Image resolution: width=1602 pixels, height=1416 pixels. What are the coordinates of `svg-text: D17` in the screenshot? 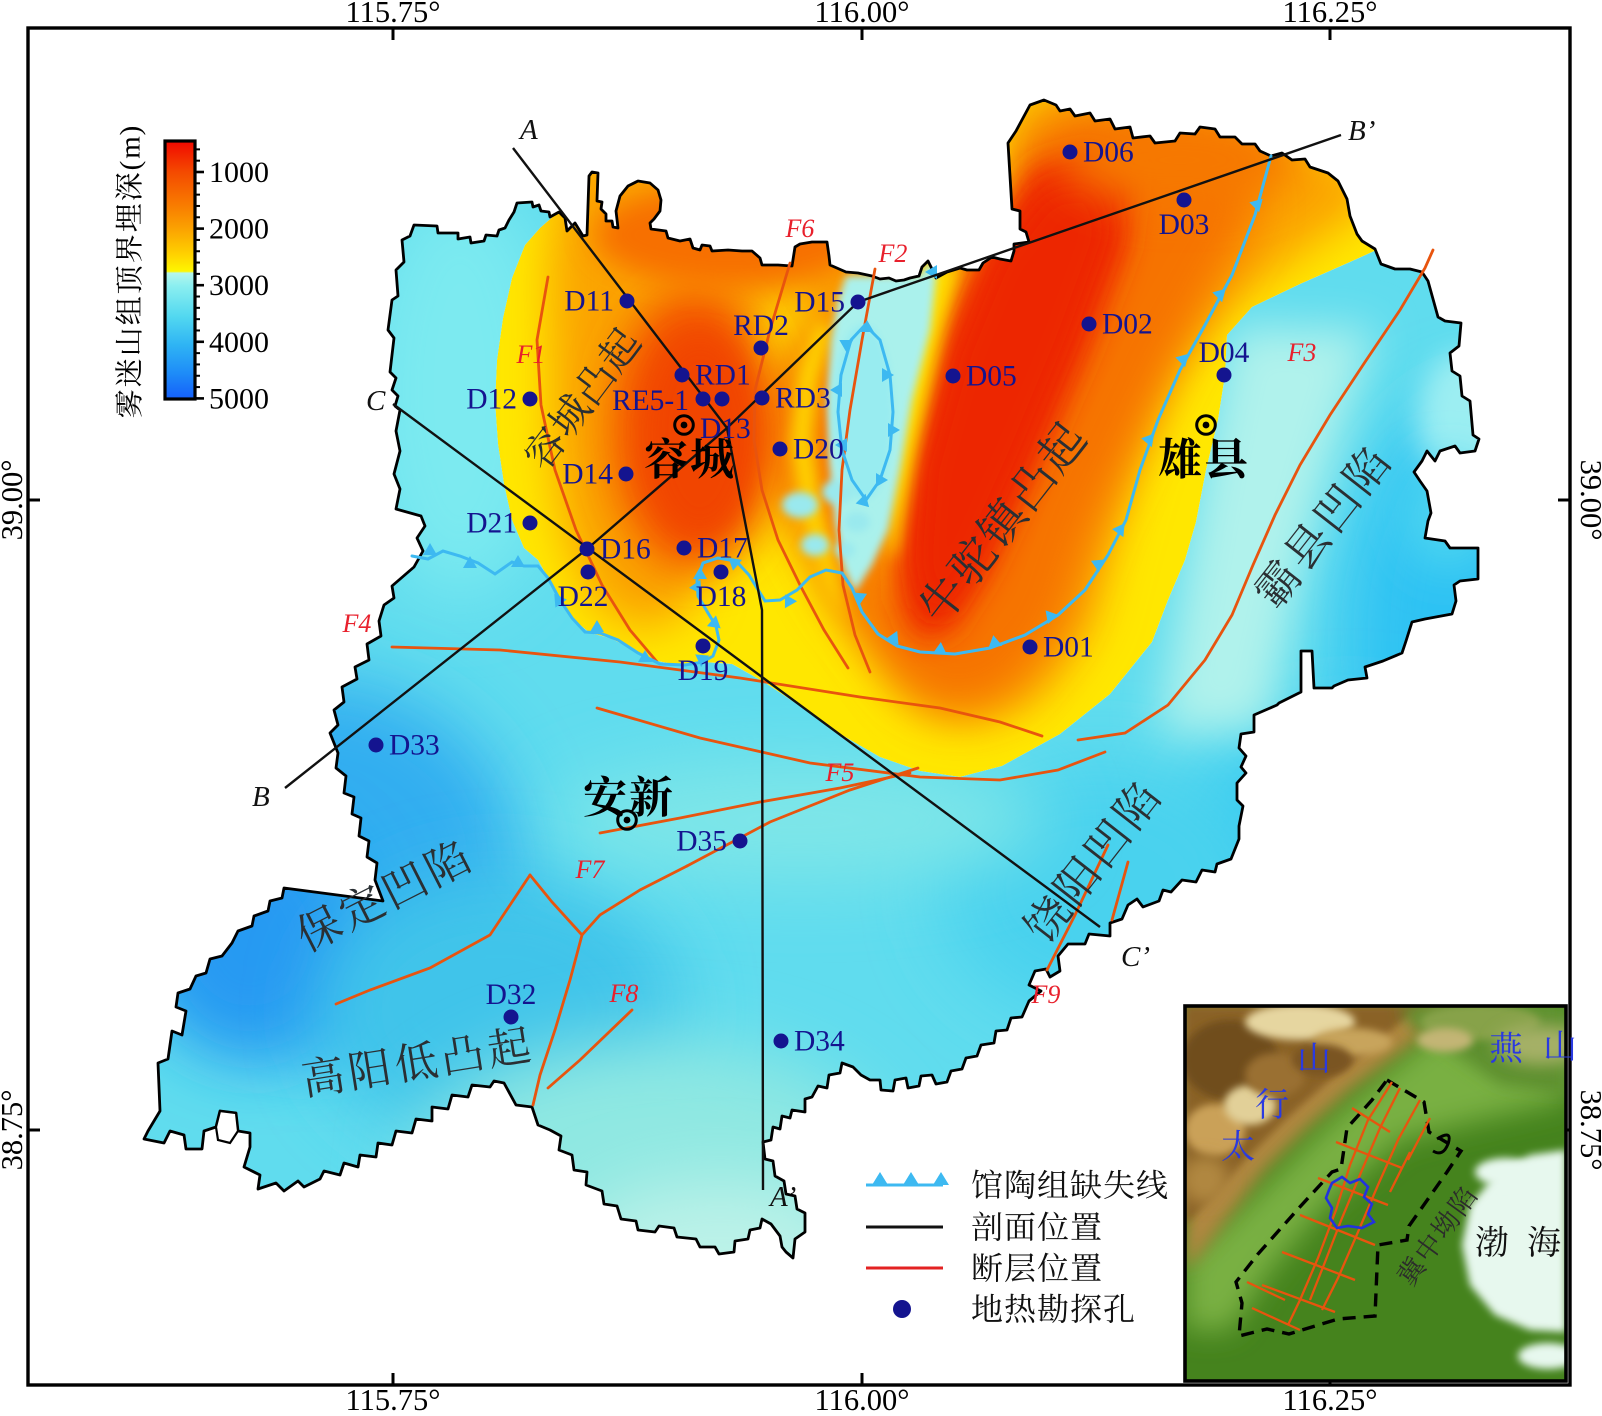 It's located at (722, 549).